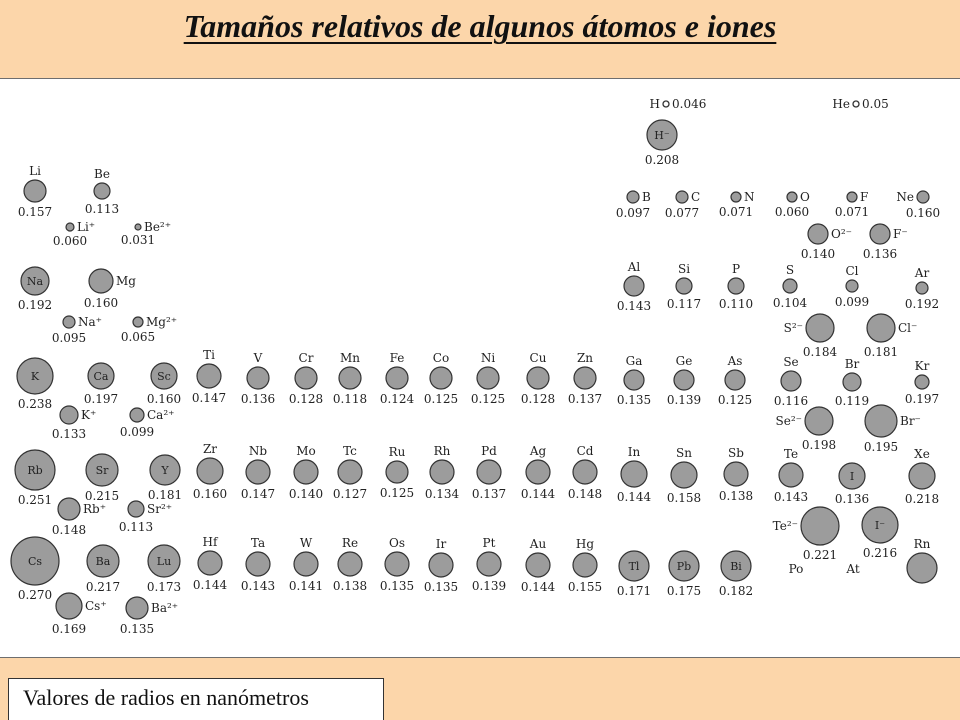 Image resolution: width=960 pixels, height=720 pixels. I want to click on atom-symbol-o-2-minus: O²⁻, so click(841, 234).